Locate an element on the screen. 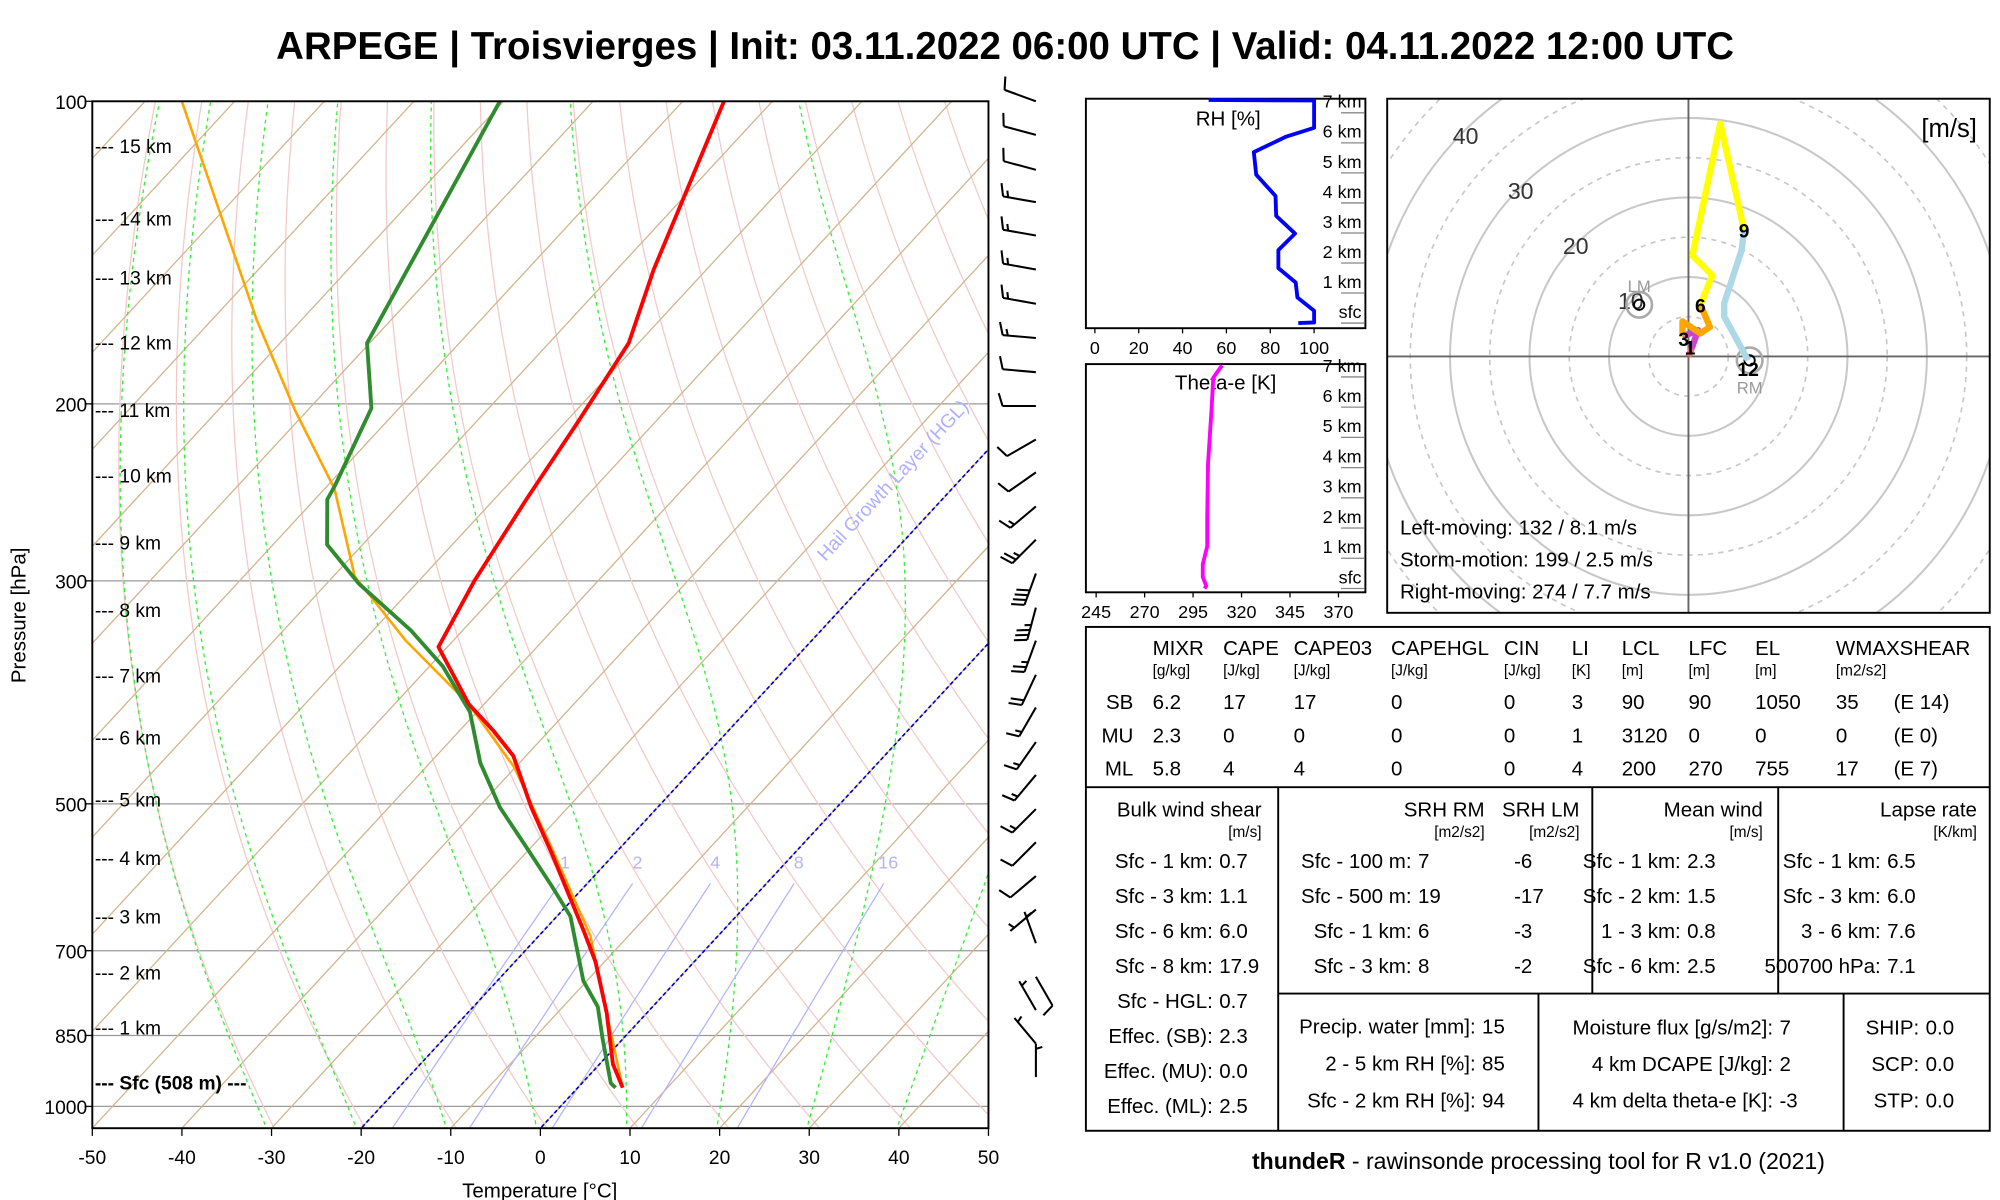  moisture-row-label: Precip. water [mm]: is located at coordinates (1387, 1026).